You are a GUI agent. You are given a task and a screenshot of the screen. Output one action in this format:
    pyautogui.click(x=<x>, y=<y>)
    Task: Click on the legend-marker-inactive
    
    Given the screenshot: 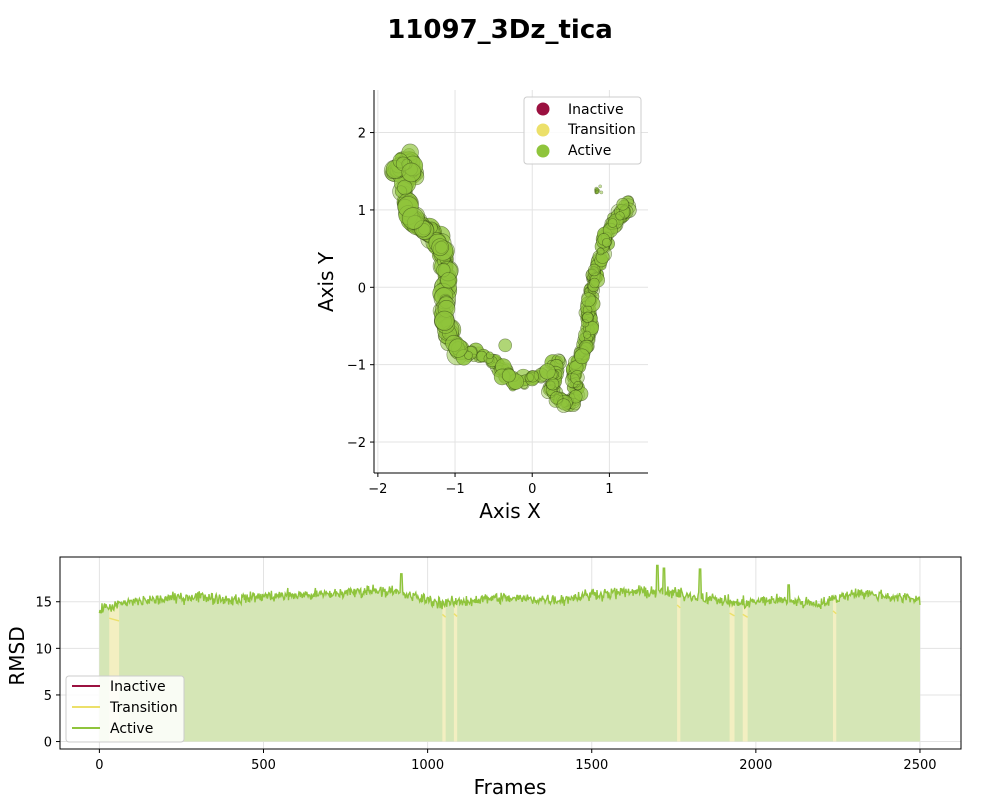 What is the action you would take?
    pyautogui.click(x=543, y=109)
    